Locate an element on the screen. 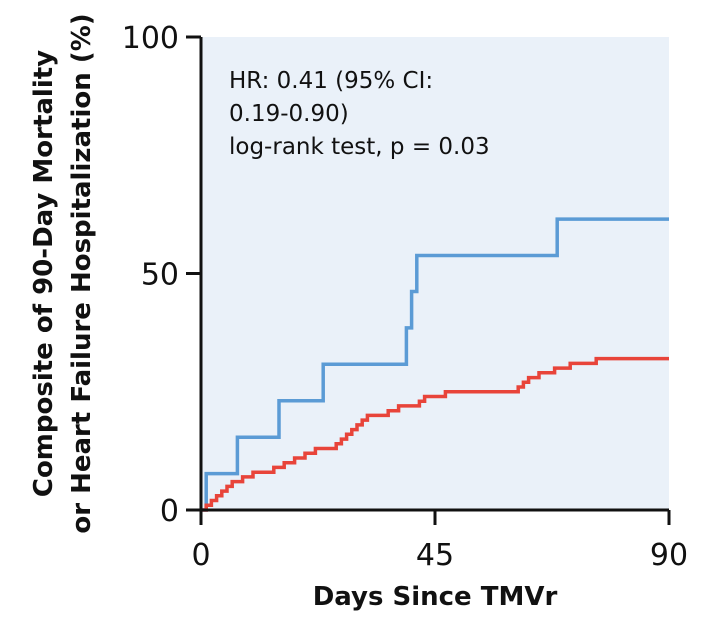  x-tick-label: 0 is located at coordinates (200, 555).